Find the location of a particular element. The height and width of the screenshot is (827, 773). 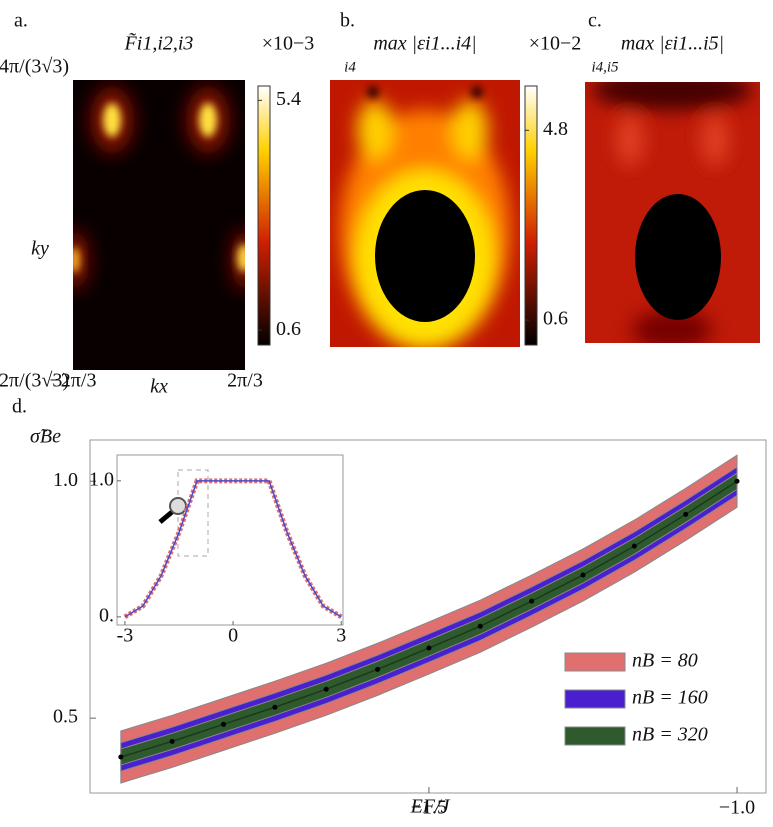

panel-title: F̃i1,i2,i3 is located at coordinates (159, 42).